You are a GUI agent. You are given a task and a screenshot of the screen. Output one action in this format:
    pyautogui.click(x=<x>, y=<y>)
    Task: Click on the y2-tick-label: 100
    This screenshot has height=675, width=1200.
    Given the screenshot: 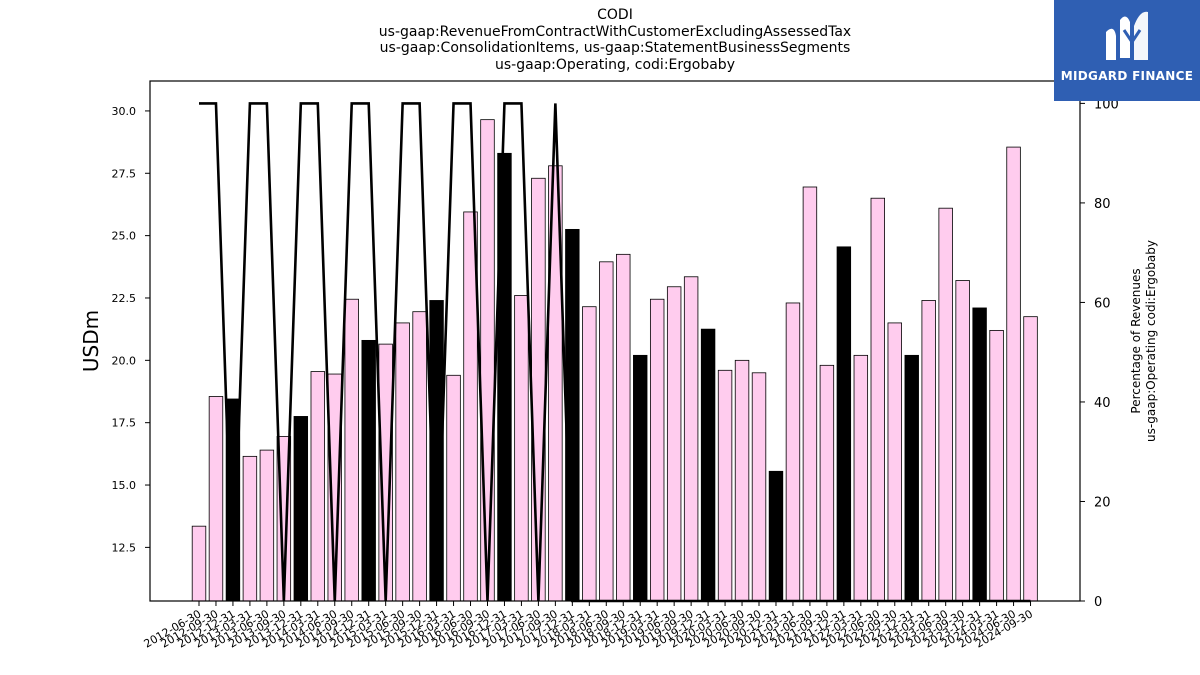 What is the action you would take?
    pyautogui.click(x=1106, y=104)
    